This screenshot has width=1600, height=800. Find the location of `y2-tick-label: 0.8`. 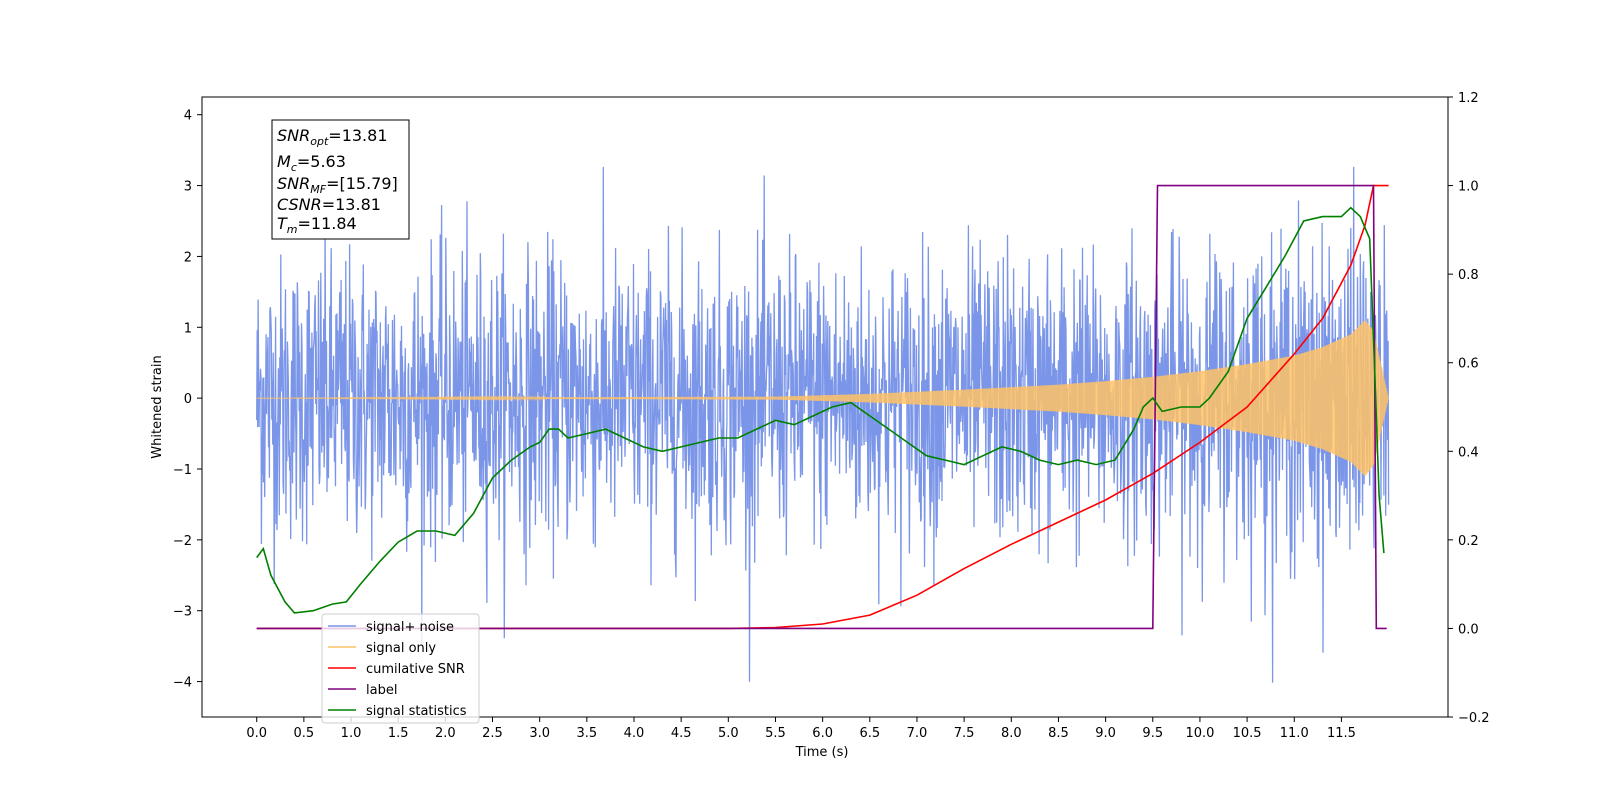

y2-tick-label: 0.8 is located at coordinates (1468, 275).